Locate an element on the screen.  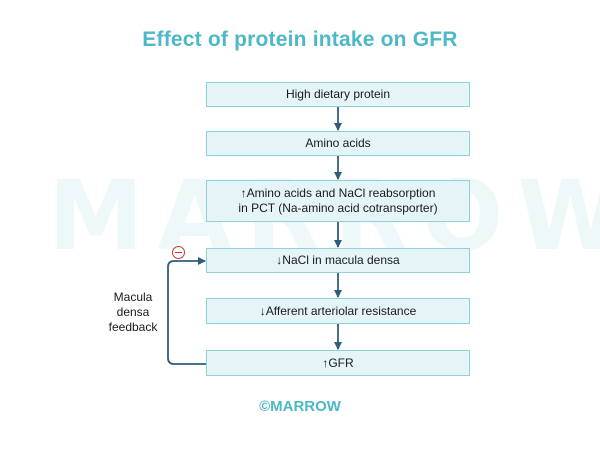
step-high-dietary-protein: High dietary protein is located at coordinates (338, 94).